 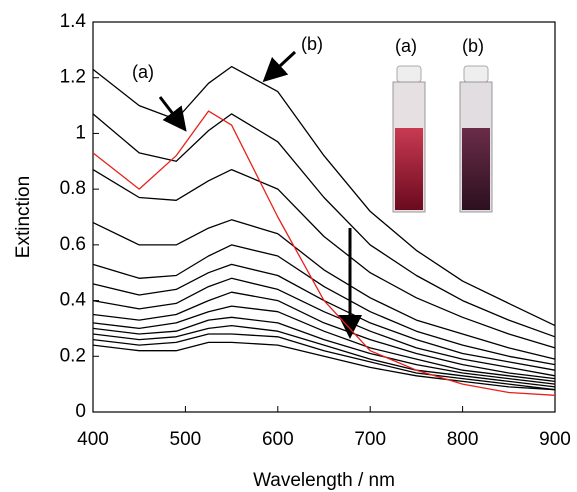 What do you see at coordinates (463, 439) in the screenshot?
I see `x-tick-label: 800` at bounding box center [463, 439].